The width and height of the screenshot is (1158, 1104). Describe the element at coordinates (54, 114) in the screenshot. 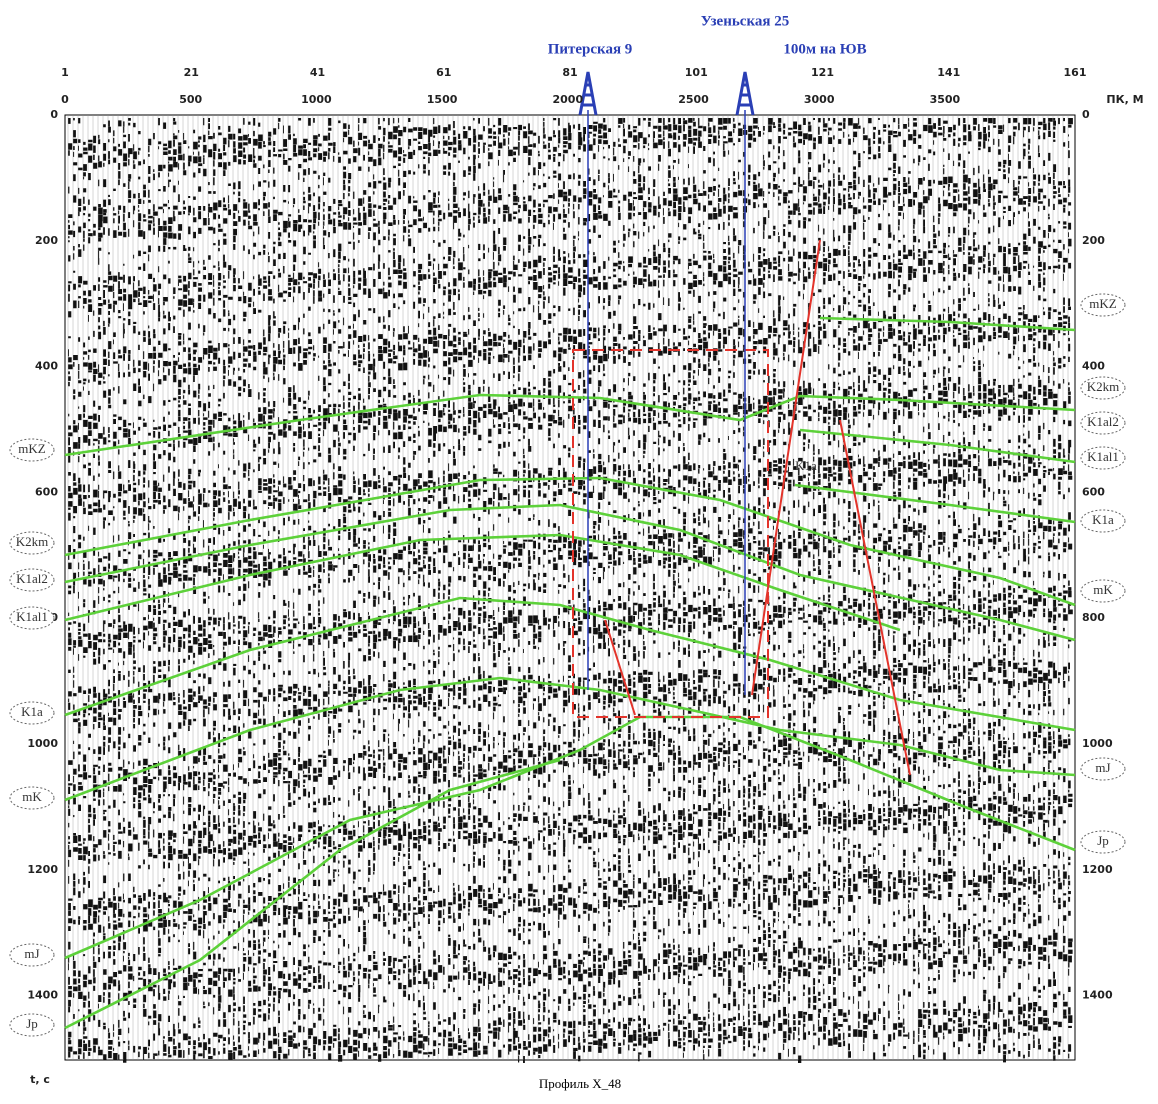

I see `time-label: 0` at that location.